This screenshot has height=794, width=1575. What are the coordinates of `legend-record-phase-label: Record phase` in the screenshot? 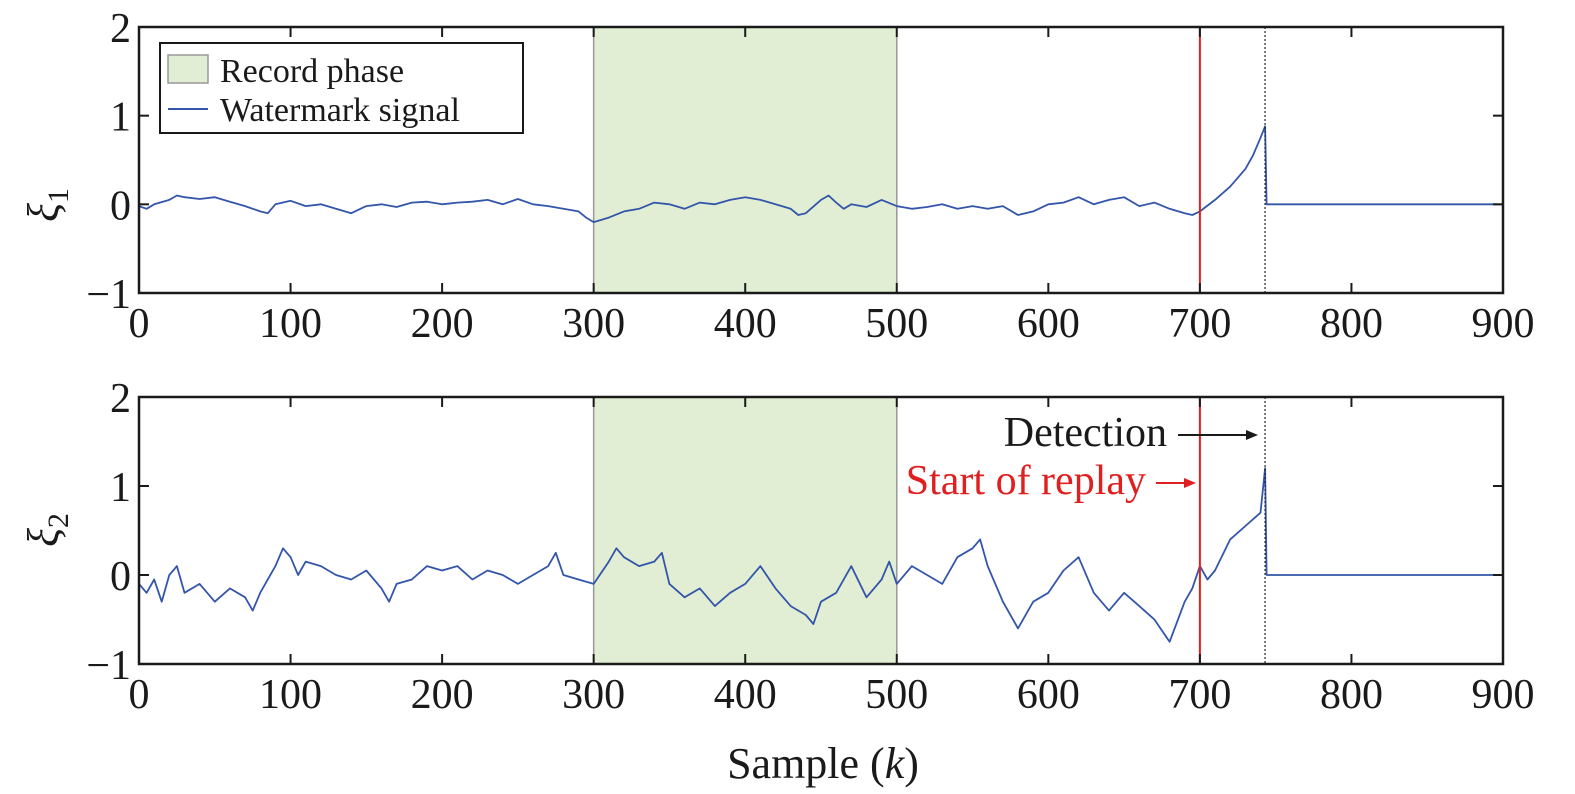 It's located at (312, 71).